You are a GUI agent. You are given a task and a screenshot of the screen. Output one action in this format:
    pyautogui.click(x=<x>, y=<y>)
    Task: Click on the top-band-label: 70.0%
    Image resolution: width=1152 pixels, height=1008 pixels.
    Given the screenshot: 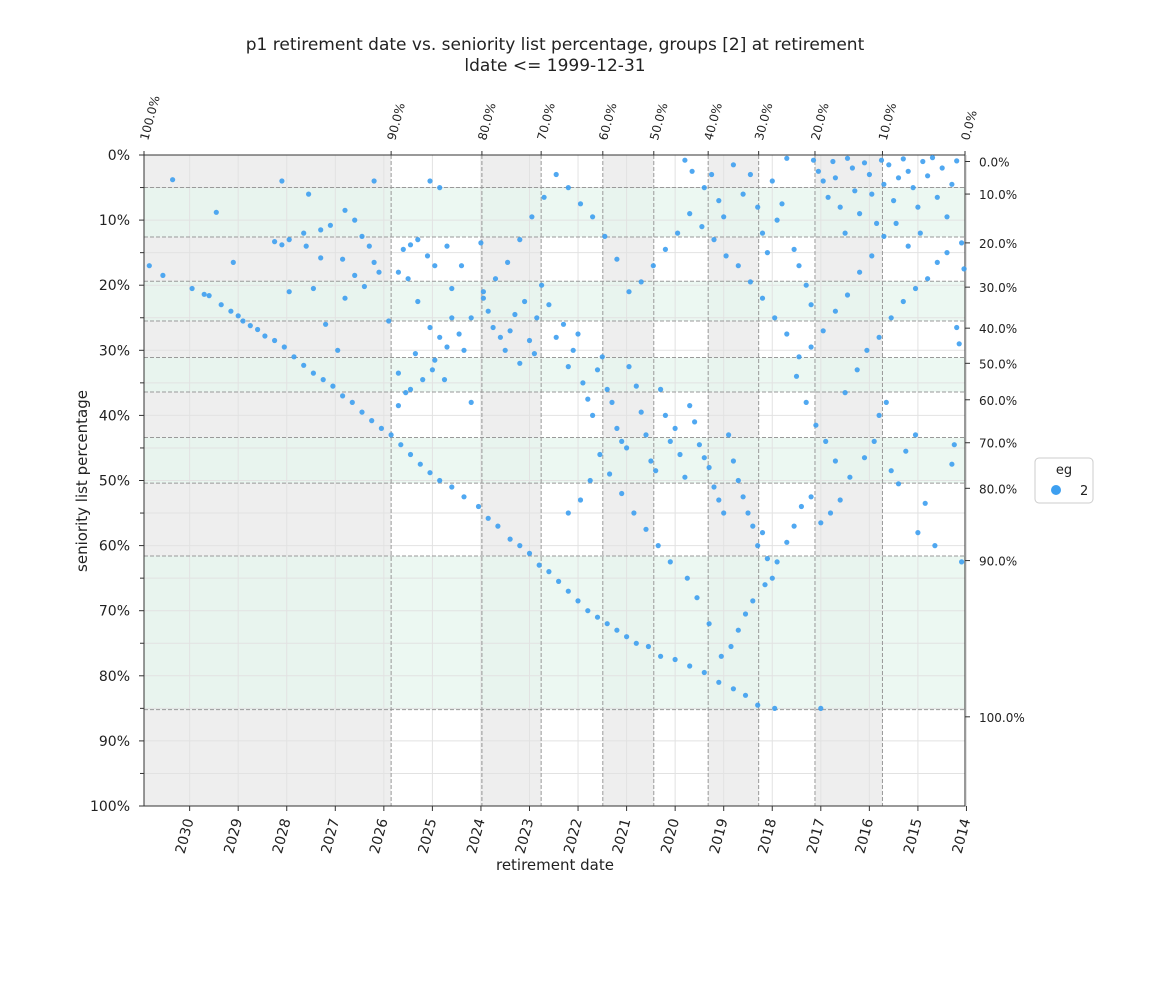 What is the action you would take?
    pyautogui.click(x=546, y=121)
    